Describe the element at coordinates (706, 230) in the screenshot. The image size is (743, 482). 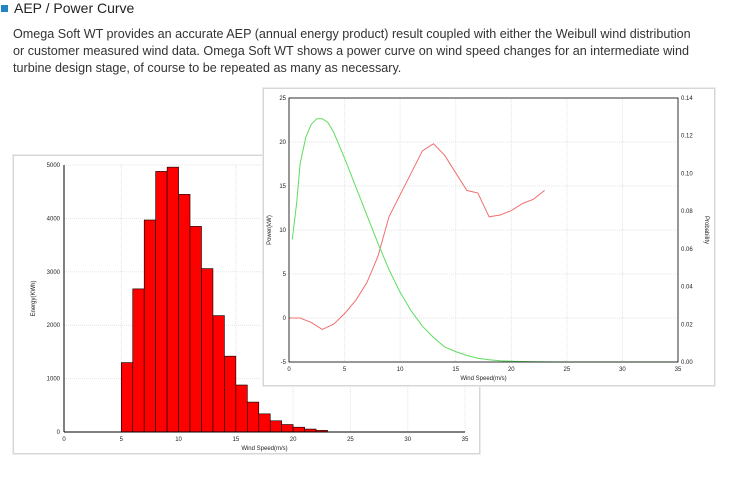
I see `y2-axis-label: Probability` at that location.